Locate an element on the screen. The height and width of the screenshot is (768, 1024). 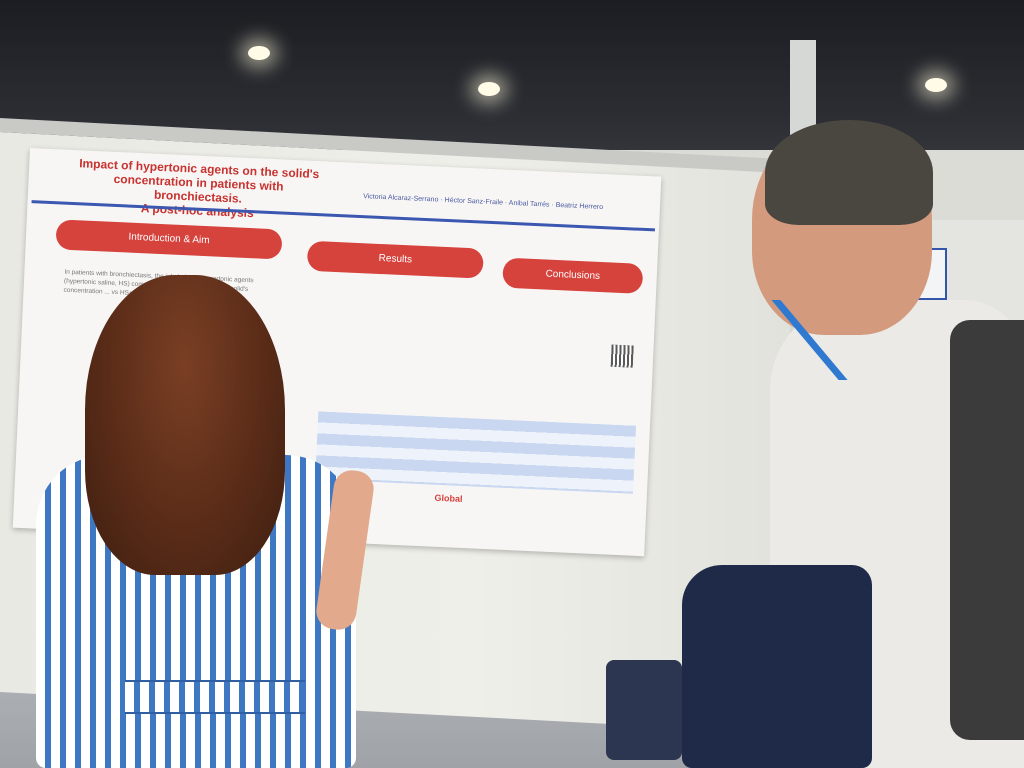
backpack is located at coordinates (987, 530).